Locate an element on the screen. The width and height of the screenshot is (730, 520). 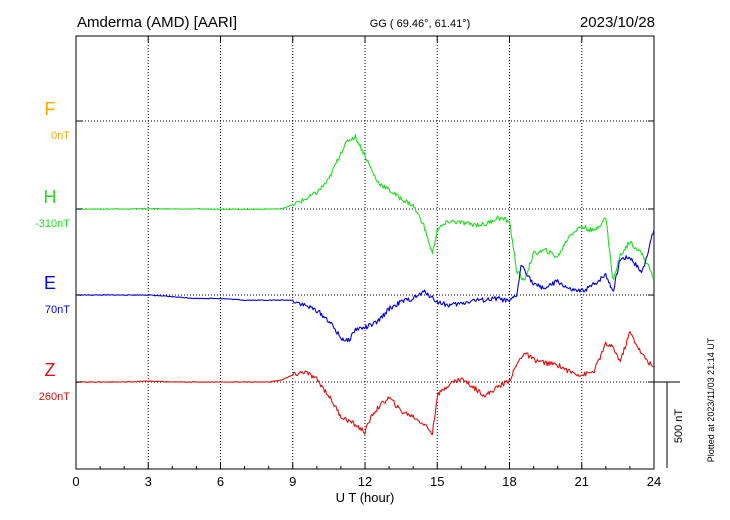
x-tick-label: 0 is located at coordinates (75, 481).